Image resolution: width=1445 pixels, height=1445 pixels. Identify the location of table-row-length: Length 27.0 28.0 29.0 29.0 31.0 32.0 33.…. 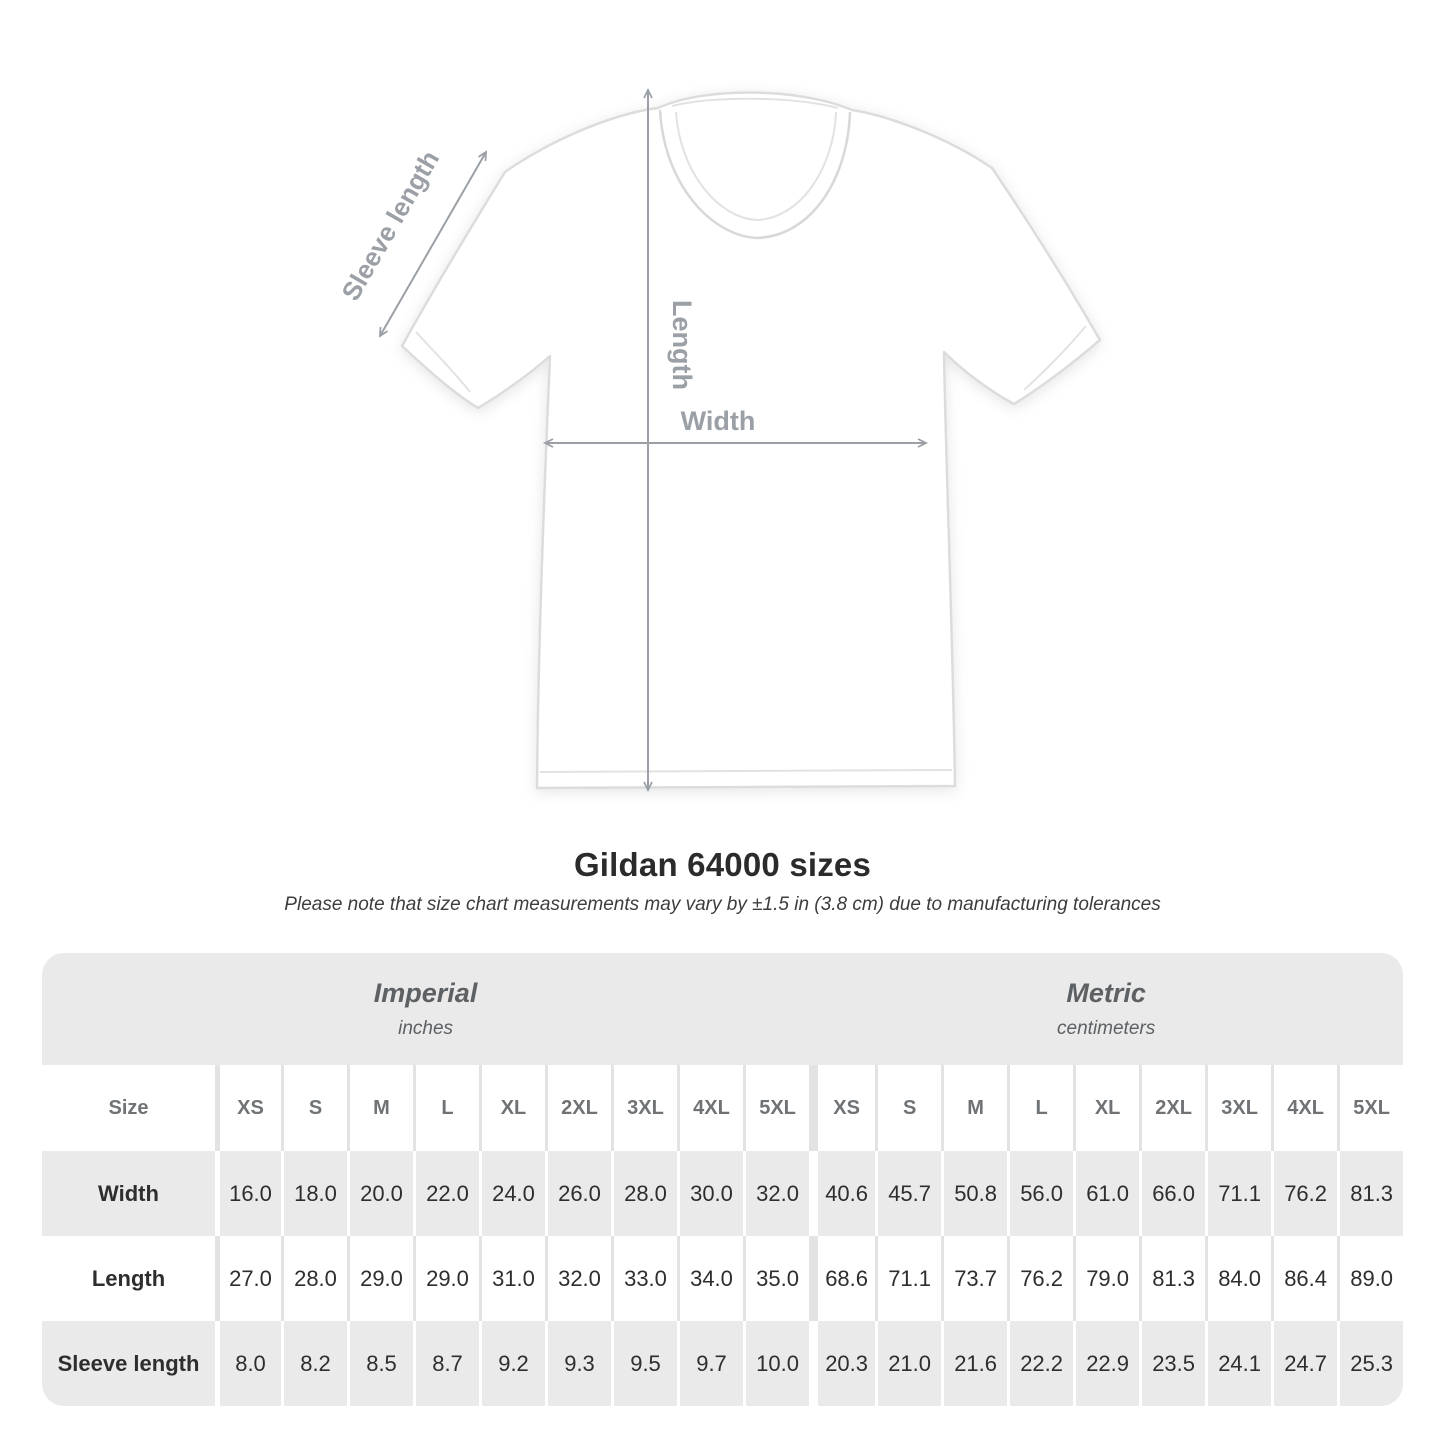
(723, 1278).